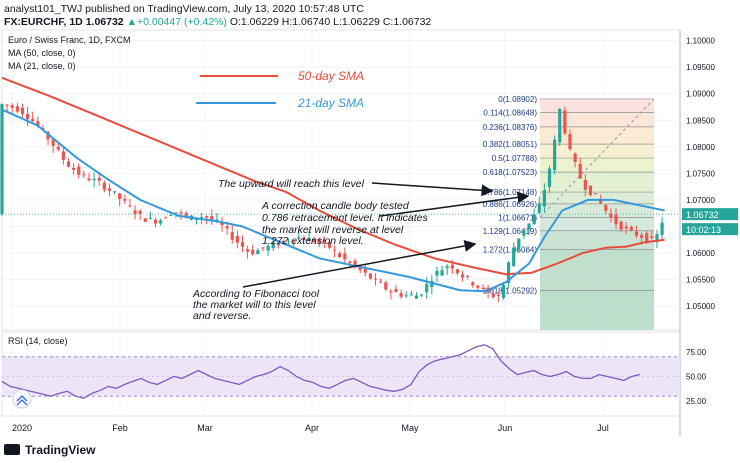 Image resolution: width=740 pixels, height=463 pixels. Describe the element at coordinates (700, 67) in the screenshot. I see `y-axis-tick-label: 1.09500` at that location.